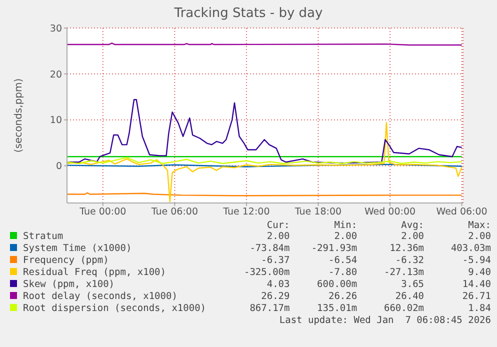 Image resolution: width=497 pixels, height=347 pixels. I want to click on x-tick-label: Wed 06:00, so click(462, 212).